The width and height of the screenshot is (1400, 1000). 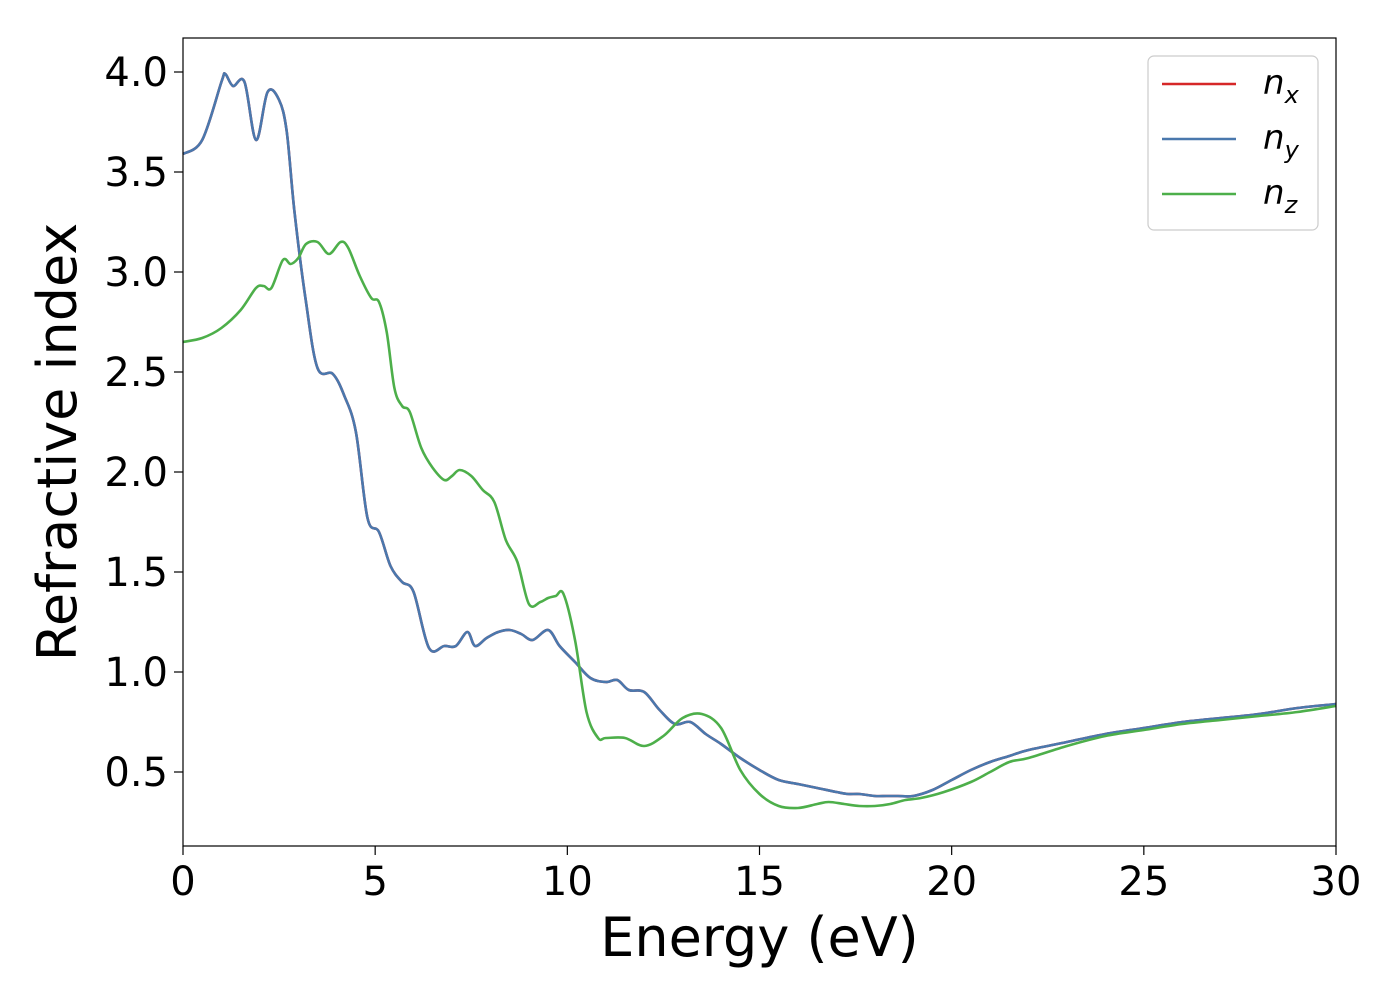 What do you see at coordinates (1233, 143) in the screenshot?
I see `legend-box` at bounding box center [1233, 143].